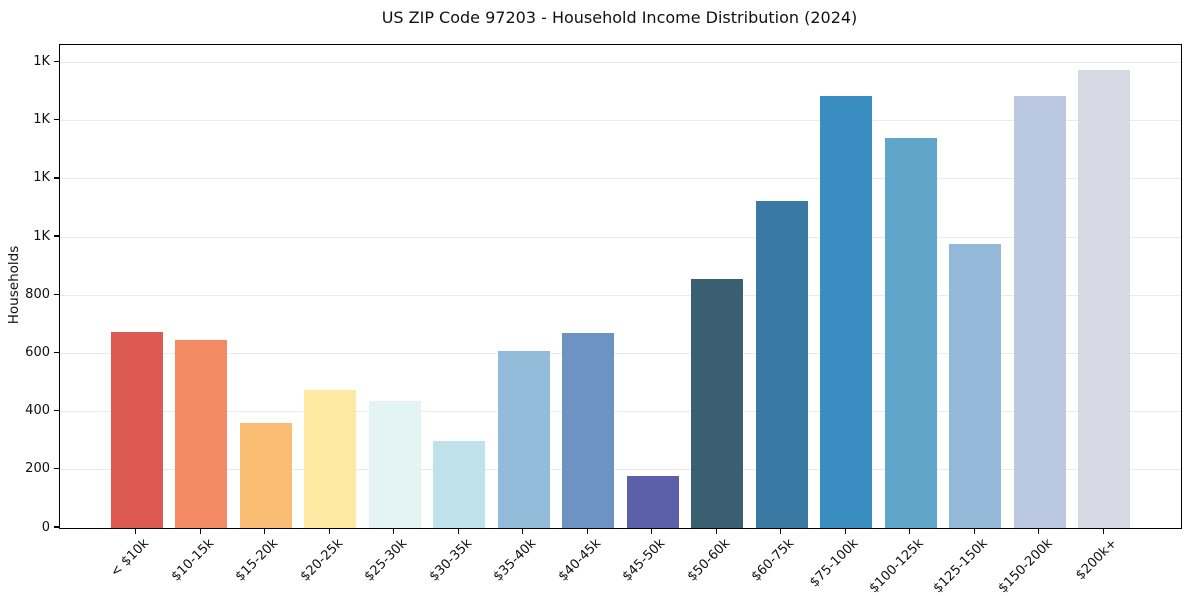 The height and width of the screenshot is (596, 1189). What do you see at coordinates (37, 294) in the screenshot?
I see `y-tick-label: 800` at bounding box center [37, 294].